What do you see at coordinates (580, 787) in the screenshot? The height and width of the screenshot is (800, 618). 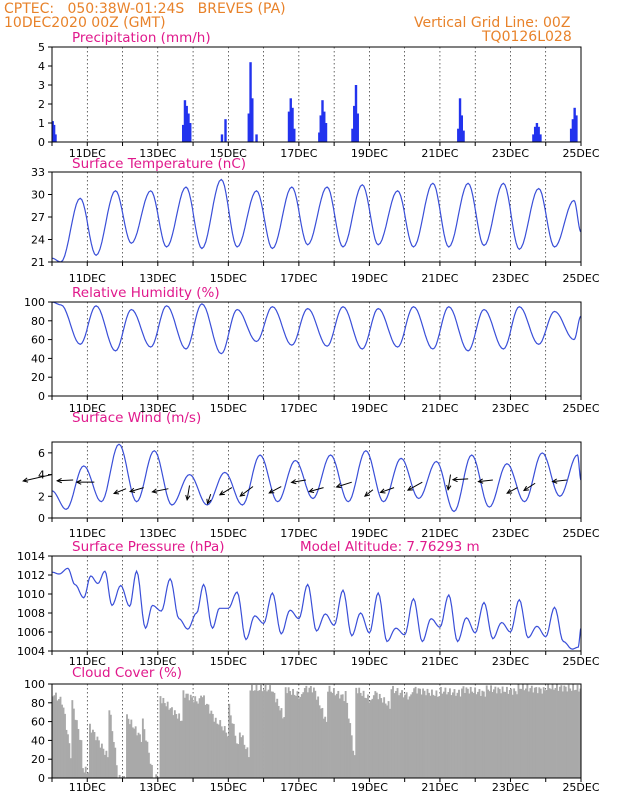 I see `x-tick-label: 25DEC` at bounding box center [580, 787].